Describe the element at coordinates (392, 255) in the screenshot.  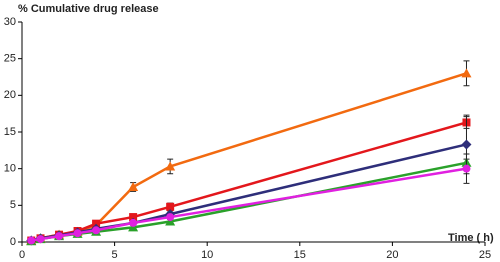
I see `x-tick-label: 20` at that location.